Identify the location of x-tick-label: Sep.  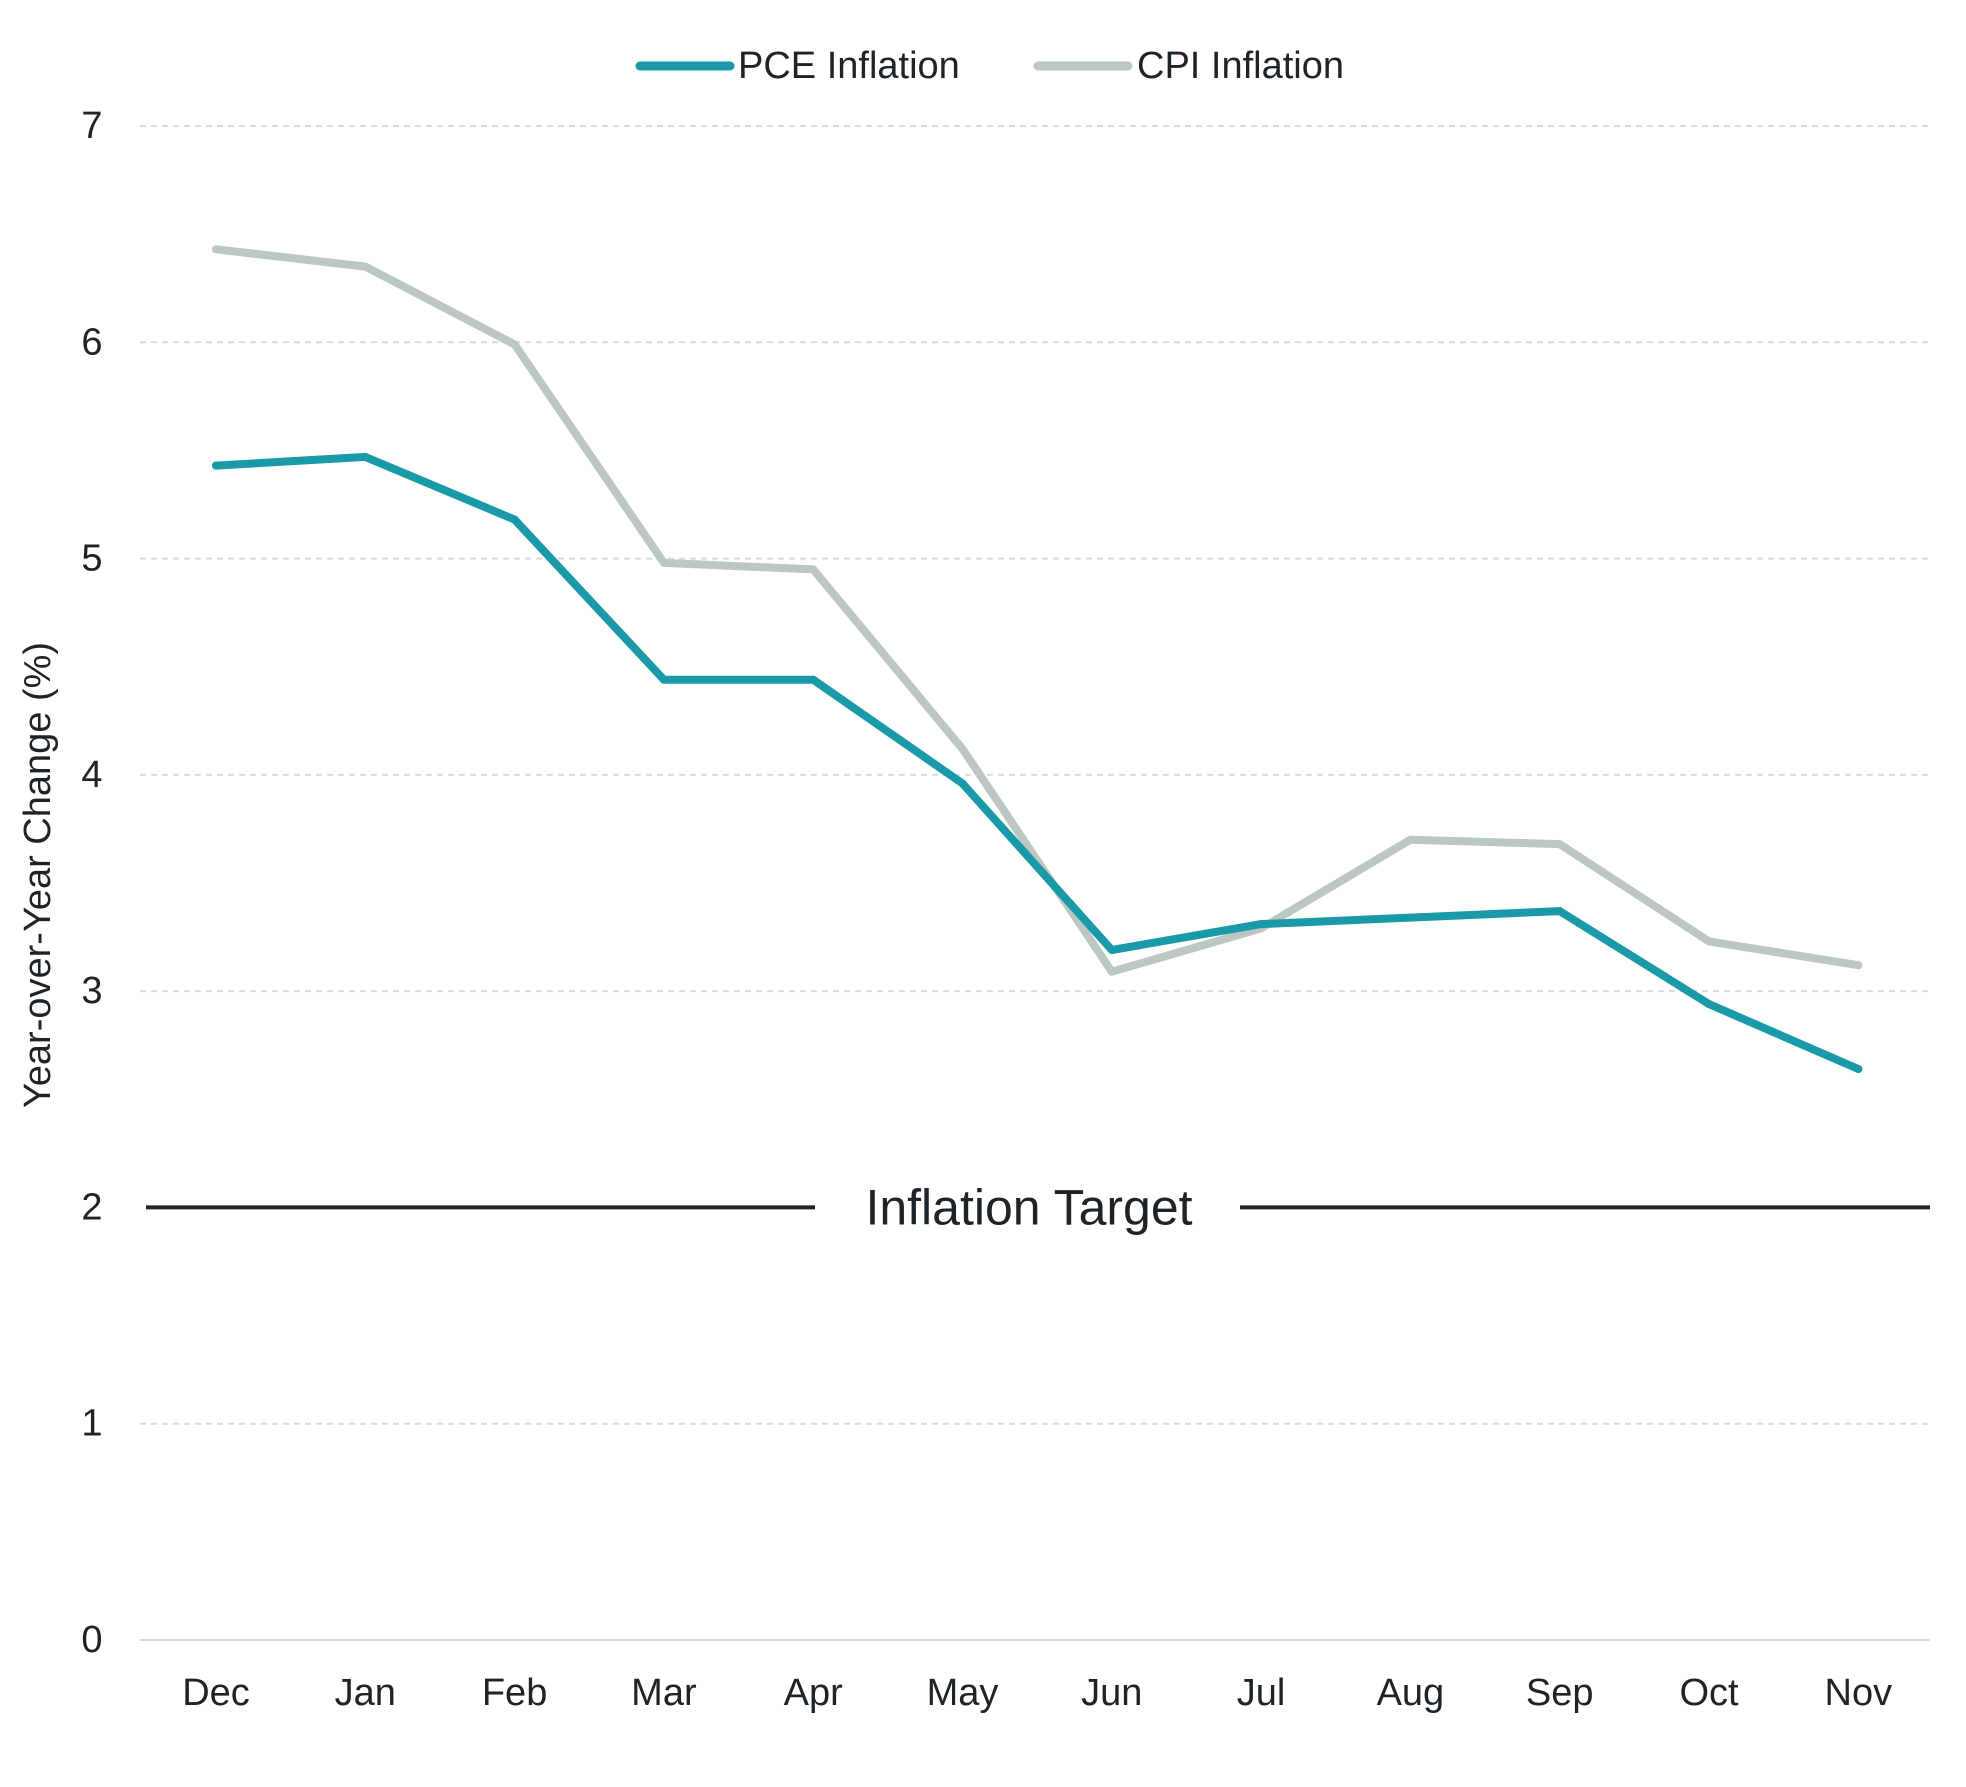
(1560, 1693).